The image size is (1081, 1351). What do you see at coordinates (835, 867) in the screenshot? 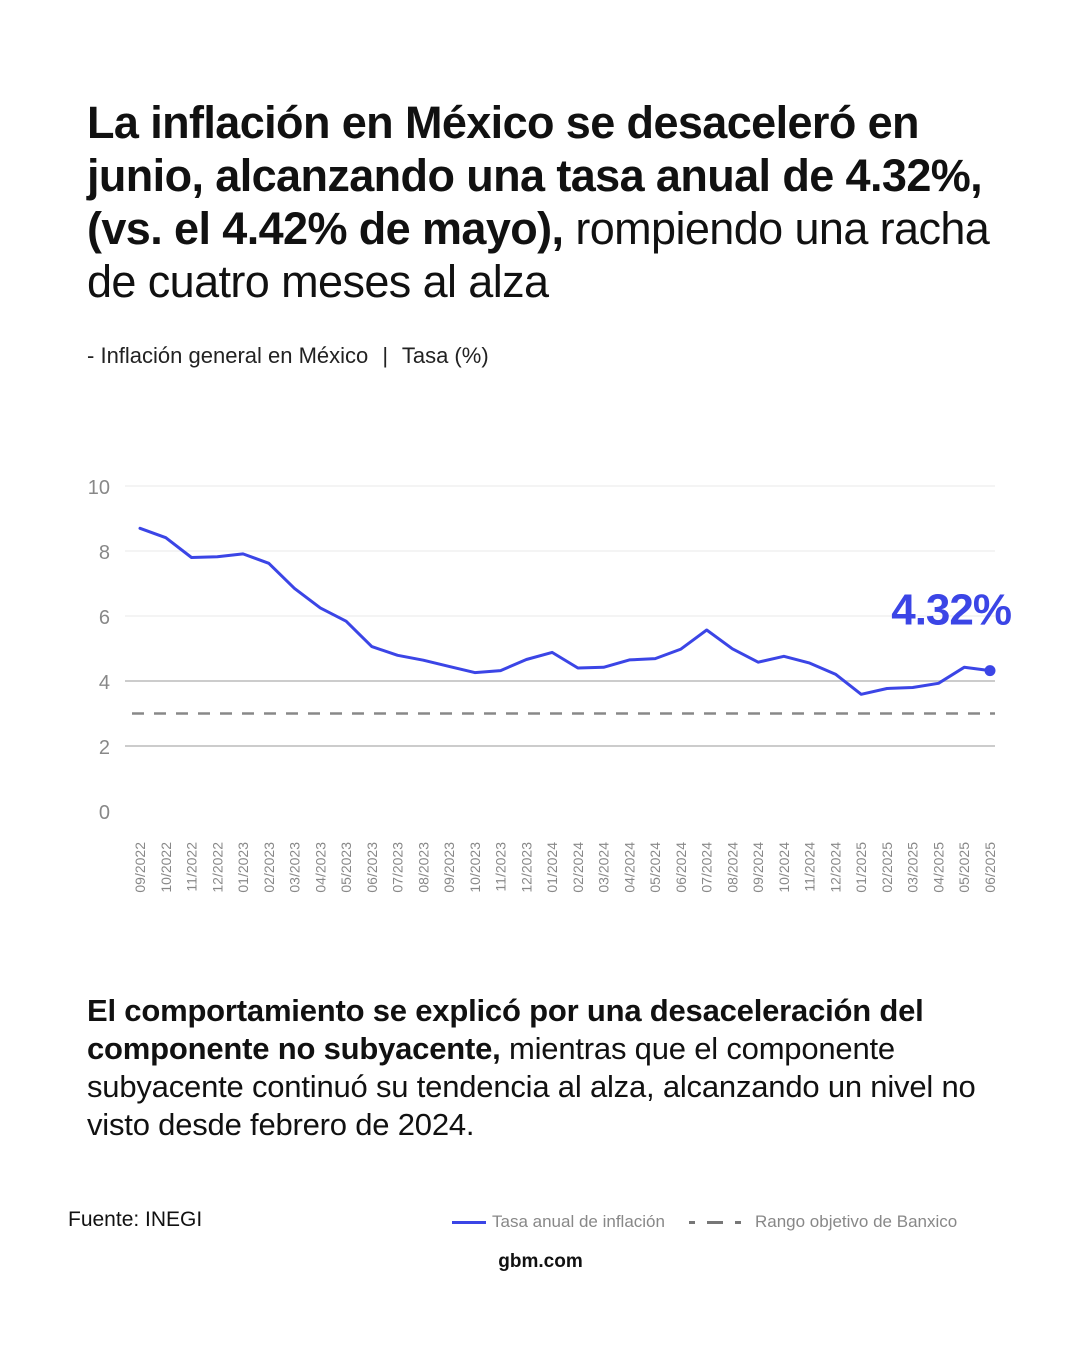
I see `x-tick-label: 12/2024` at bounding box center [835, 867].